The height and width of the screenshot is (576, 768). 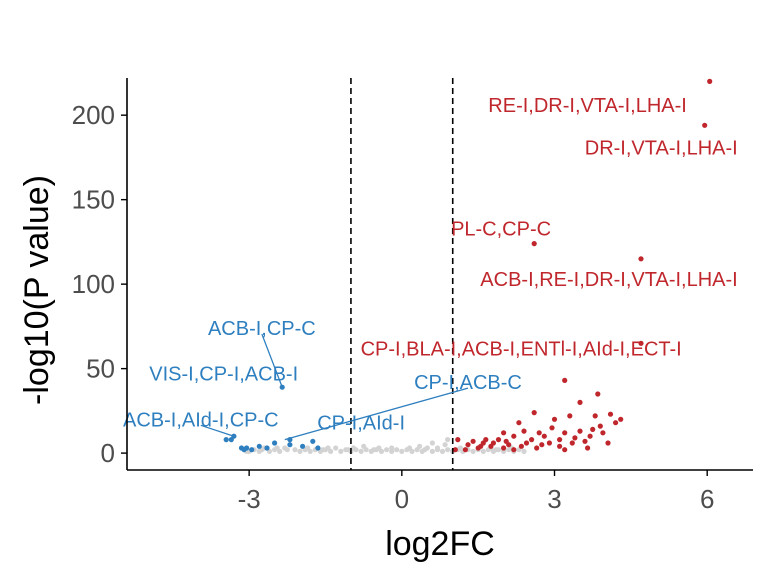 What do you see at coordinates (361, 424) in the screenshot?
I see `annotation-label: CP-I,AId-I` at bounding box center [361, 424].